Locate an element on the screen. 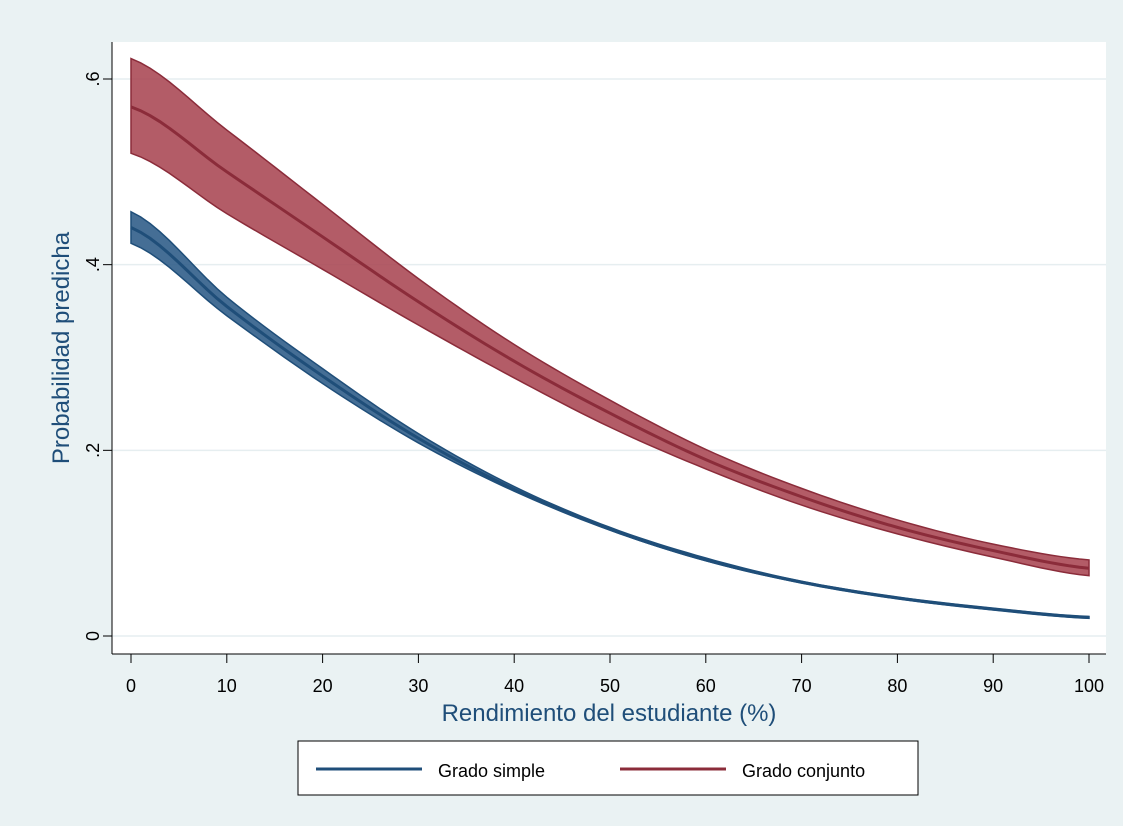 Image resolution: width=1123 pixels, height=831 pixels. legend-label-grado-conjunto: Grado conjunto is located at coordinates (803, 771).